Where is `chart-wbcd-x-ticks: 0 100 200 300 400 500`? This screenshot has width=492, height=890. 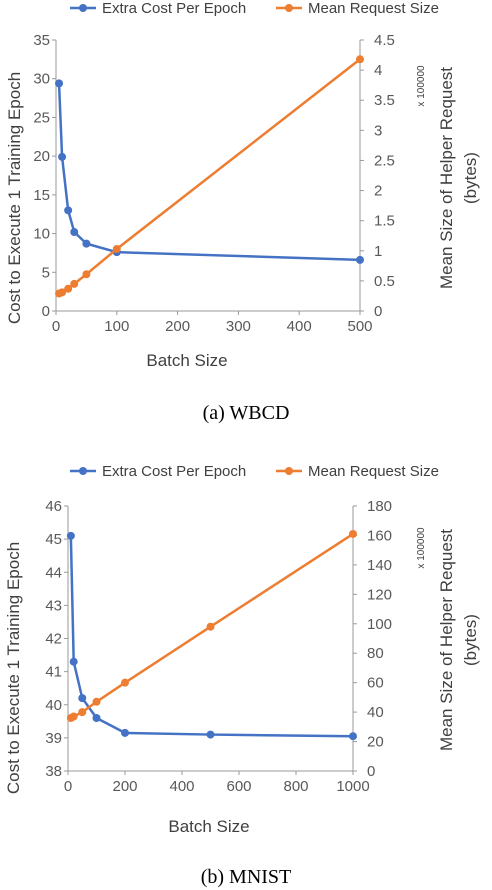
chart-wbcd-x-ticks: 0 100 200 300 400 500 is located at coordinates (212, 323).